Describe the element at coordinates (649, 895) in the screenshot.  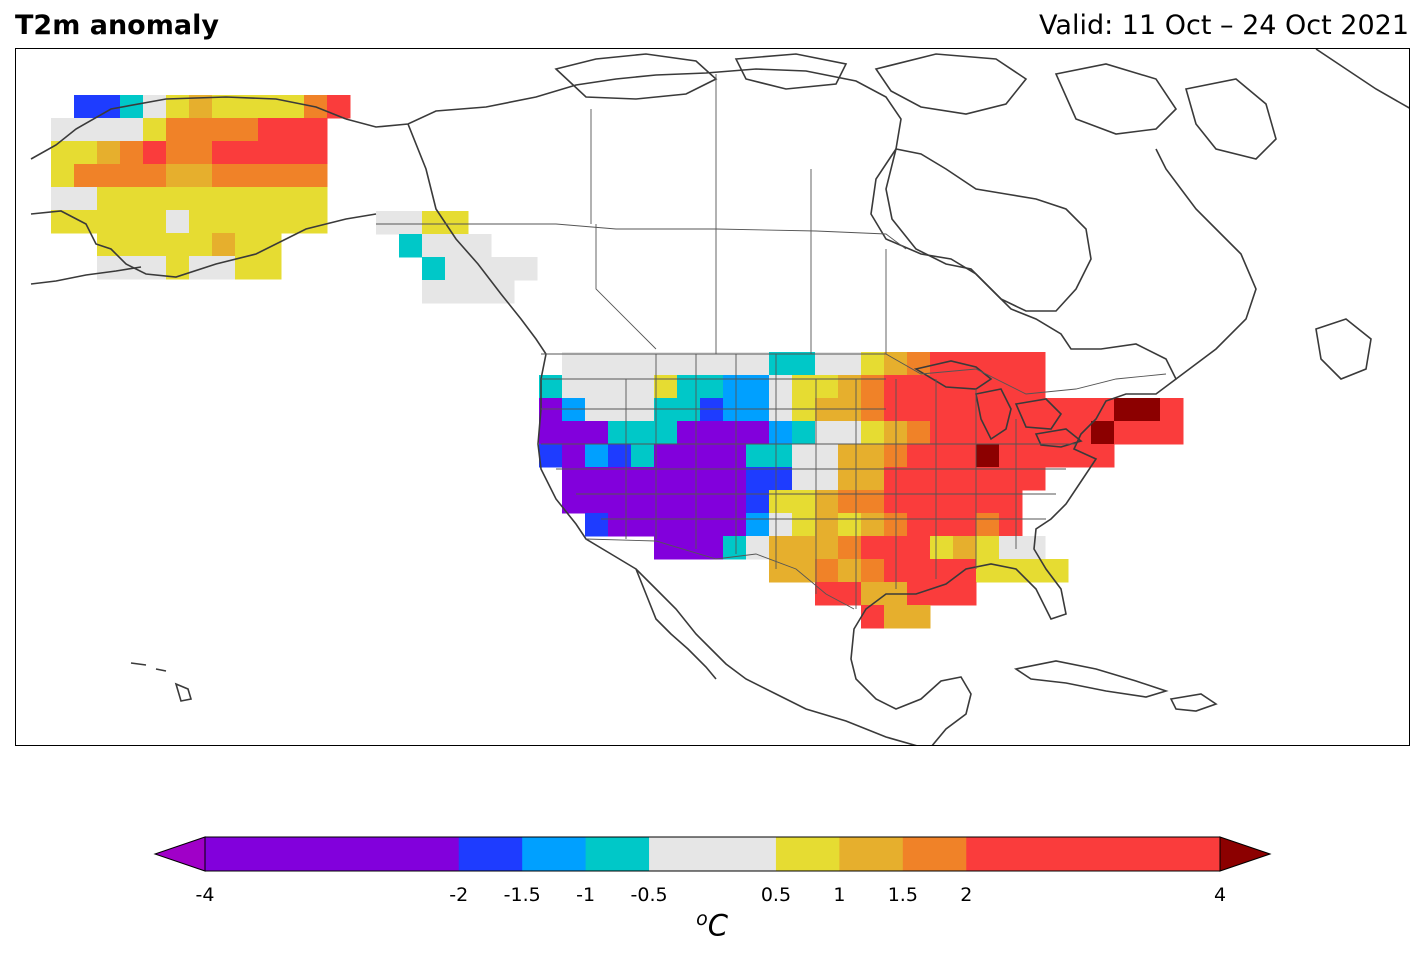
I see `colorbar-tick-label: -0.5` at that location.